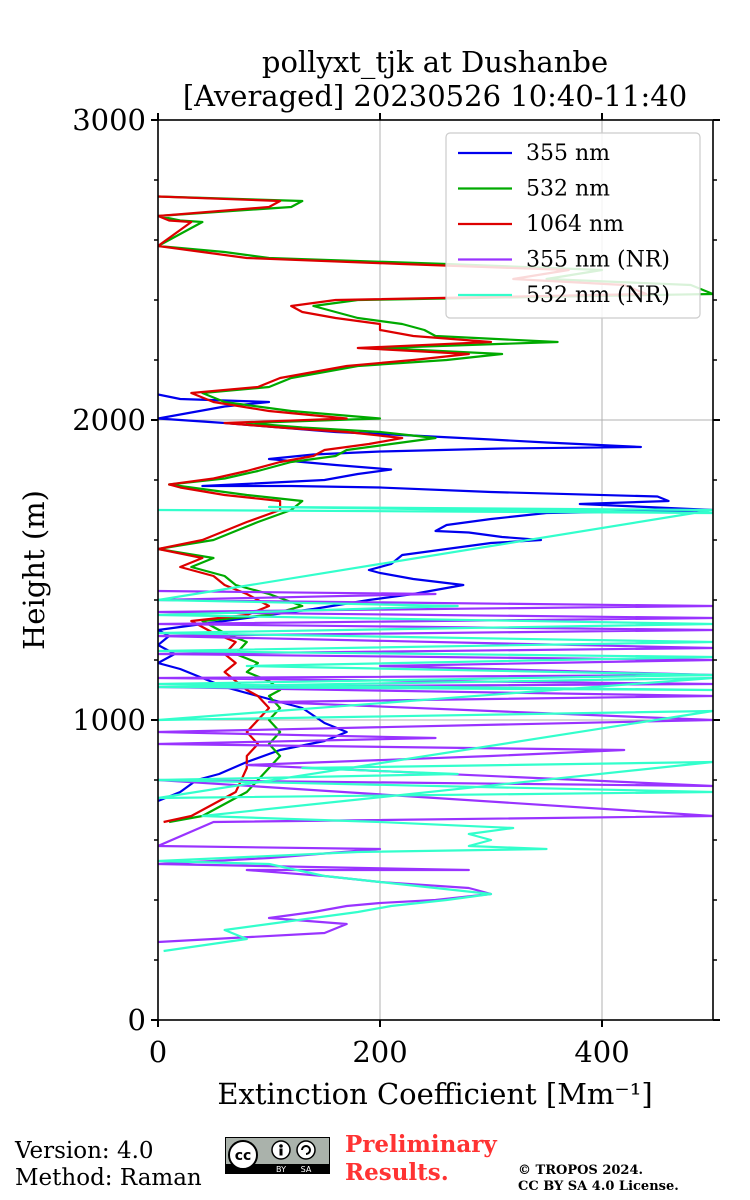  I want to click on legend-label-4: 355 nm (NR), so click(598, 260).